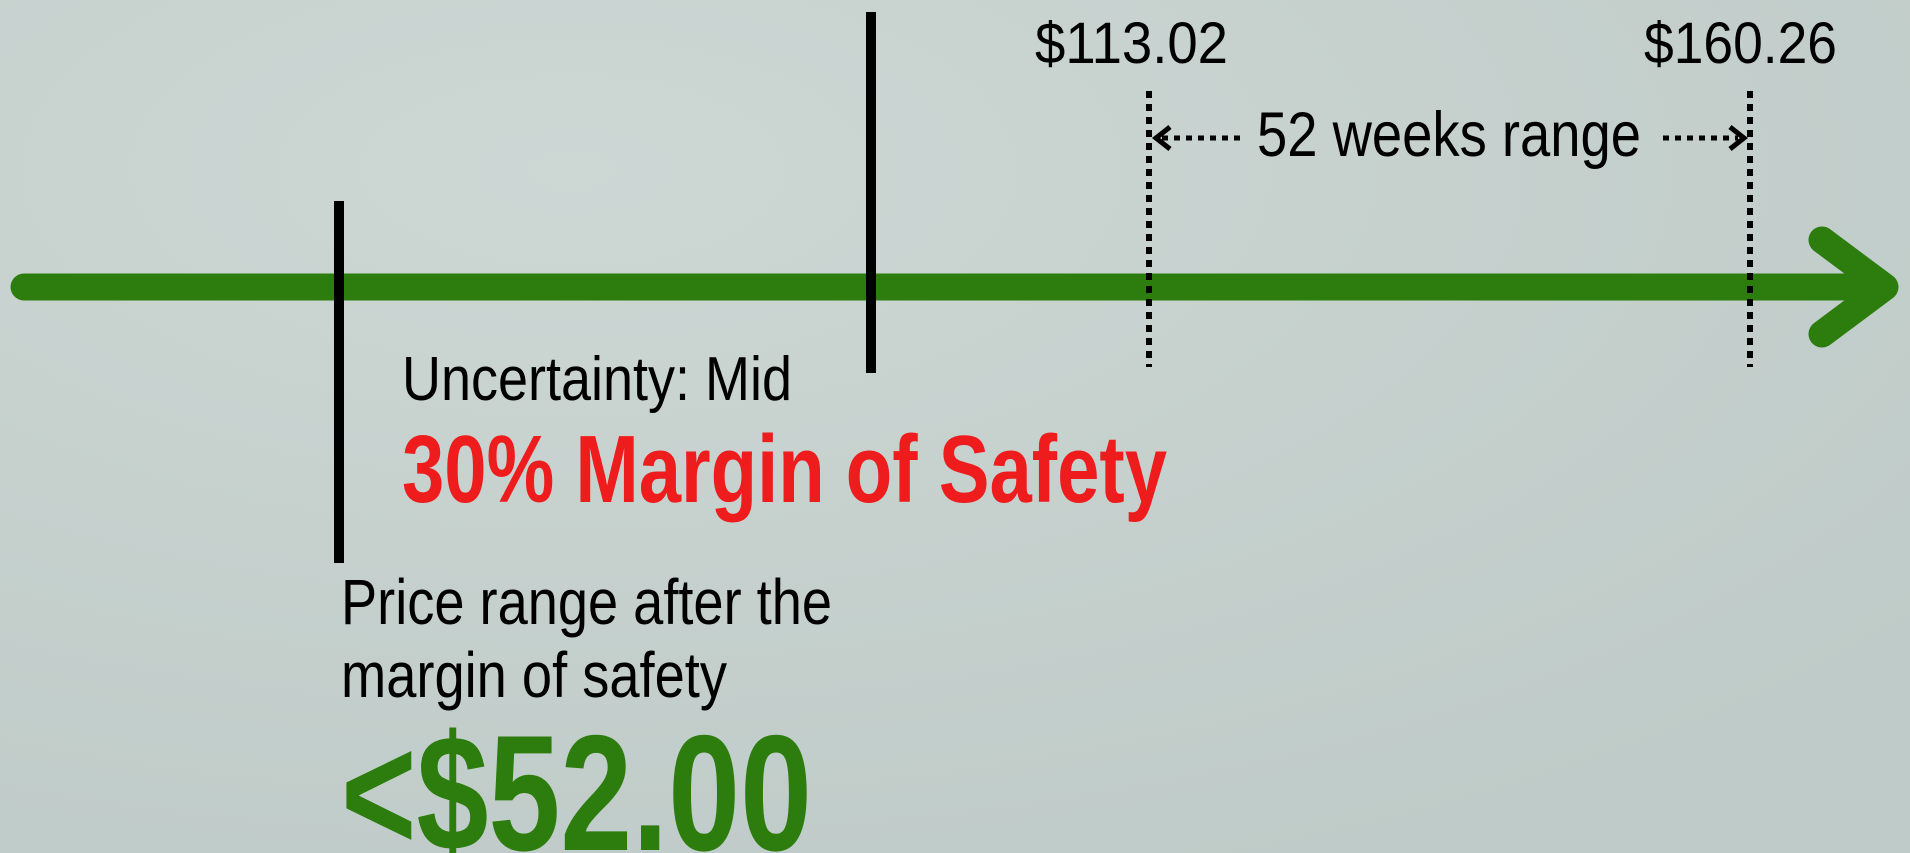  Describe the element at coordinates (1131, 43) in the screenshot. I see `range-low-label: $113.02` at that location.